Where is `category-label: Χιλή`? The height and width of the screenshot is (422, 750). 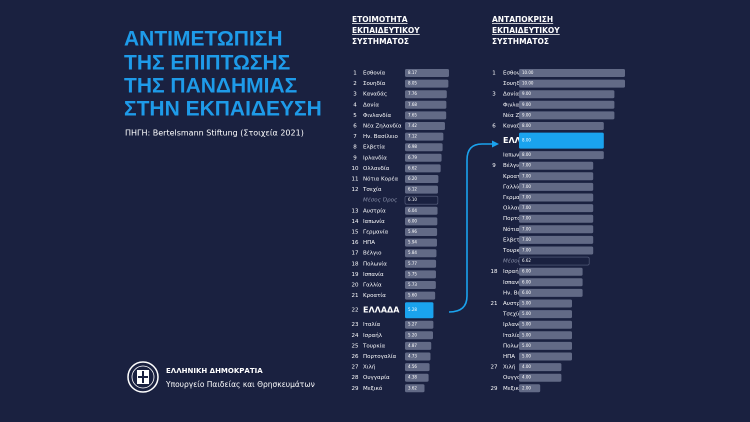 category-label: Χιλή is located at coordinates (369, 367).